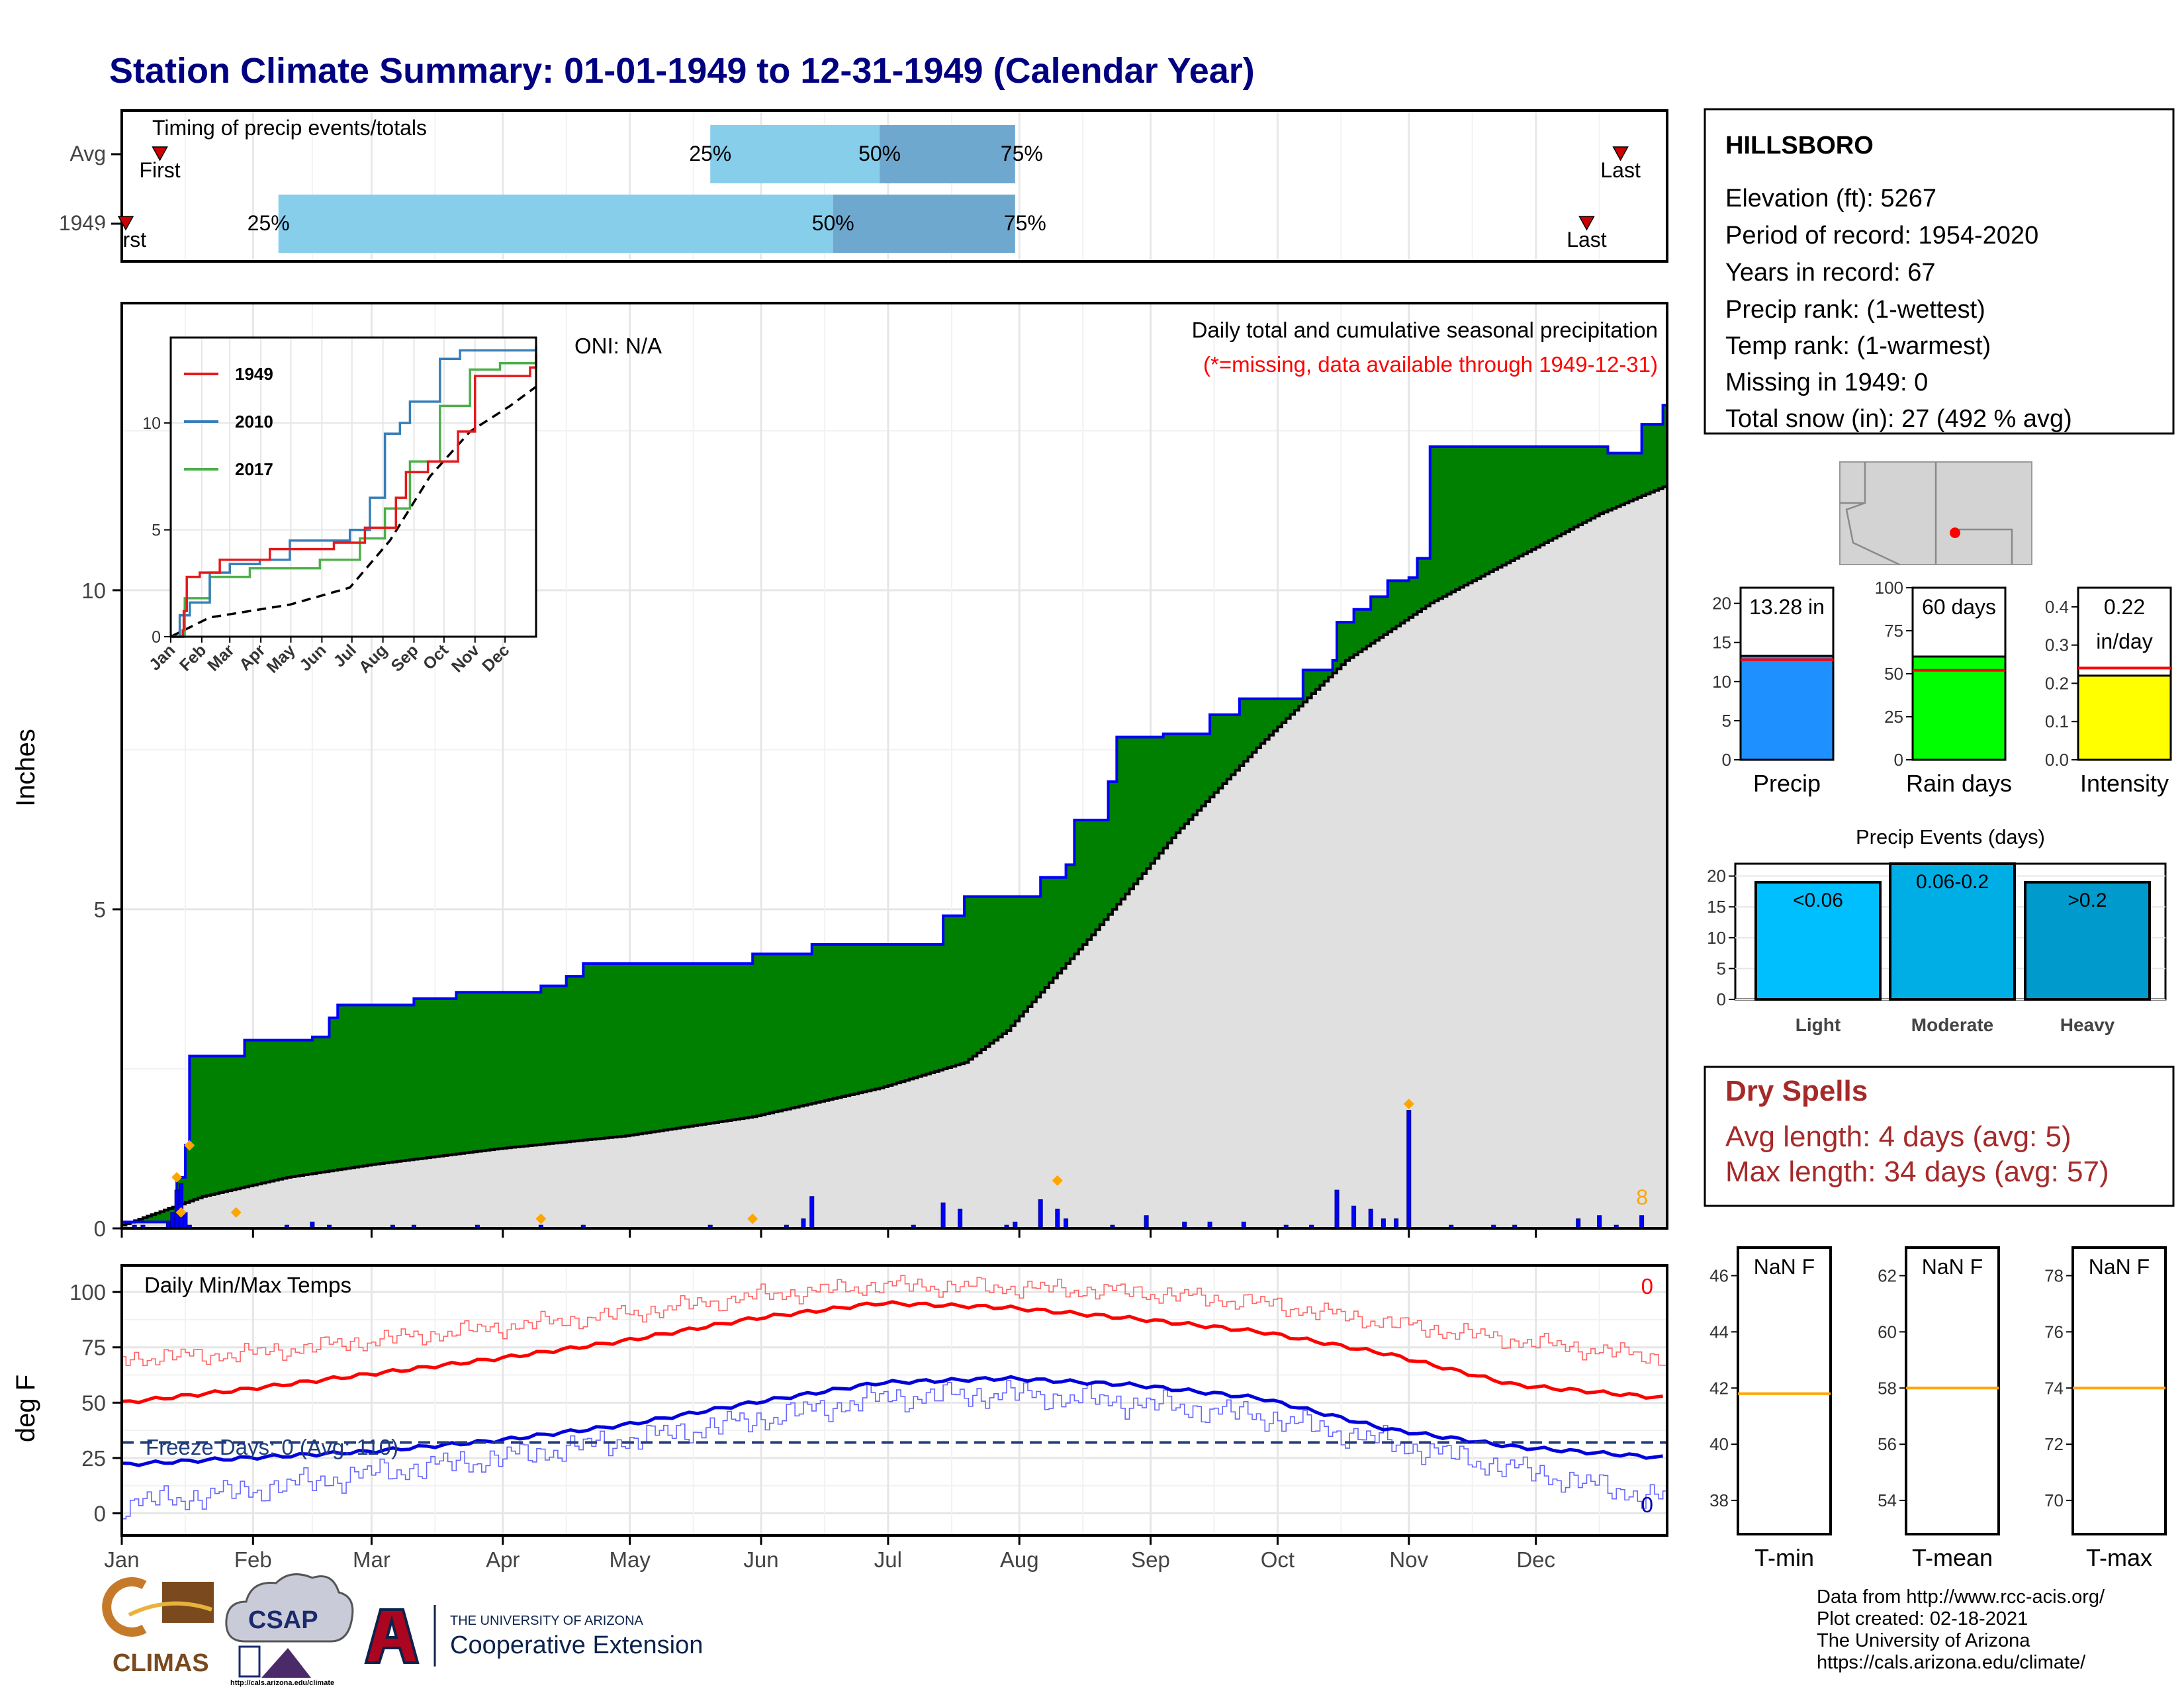  I want to click on temp-box-y-tick-label: 40, so click(1719, 1444).